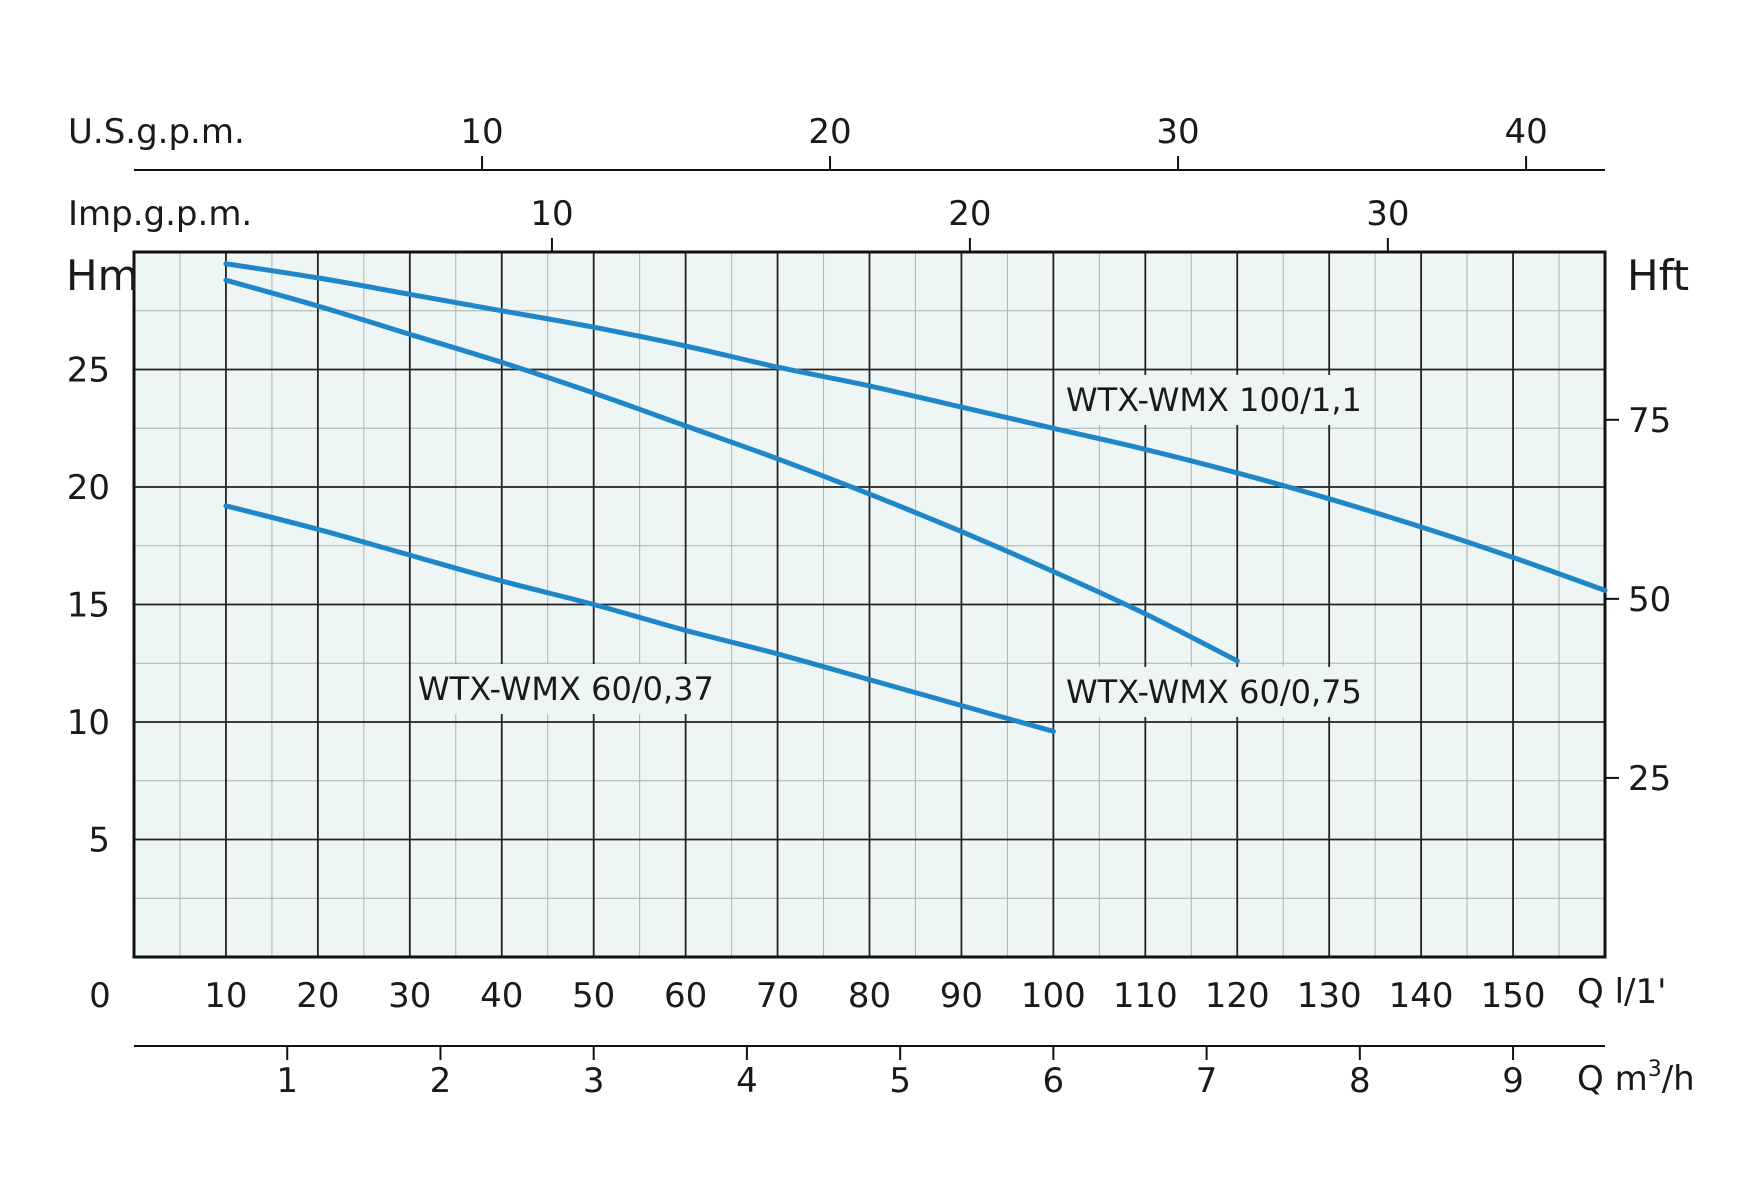  I want to click on bottom-lpm-tick-label: 20, so click(317, 996).